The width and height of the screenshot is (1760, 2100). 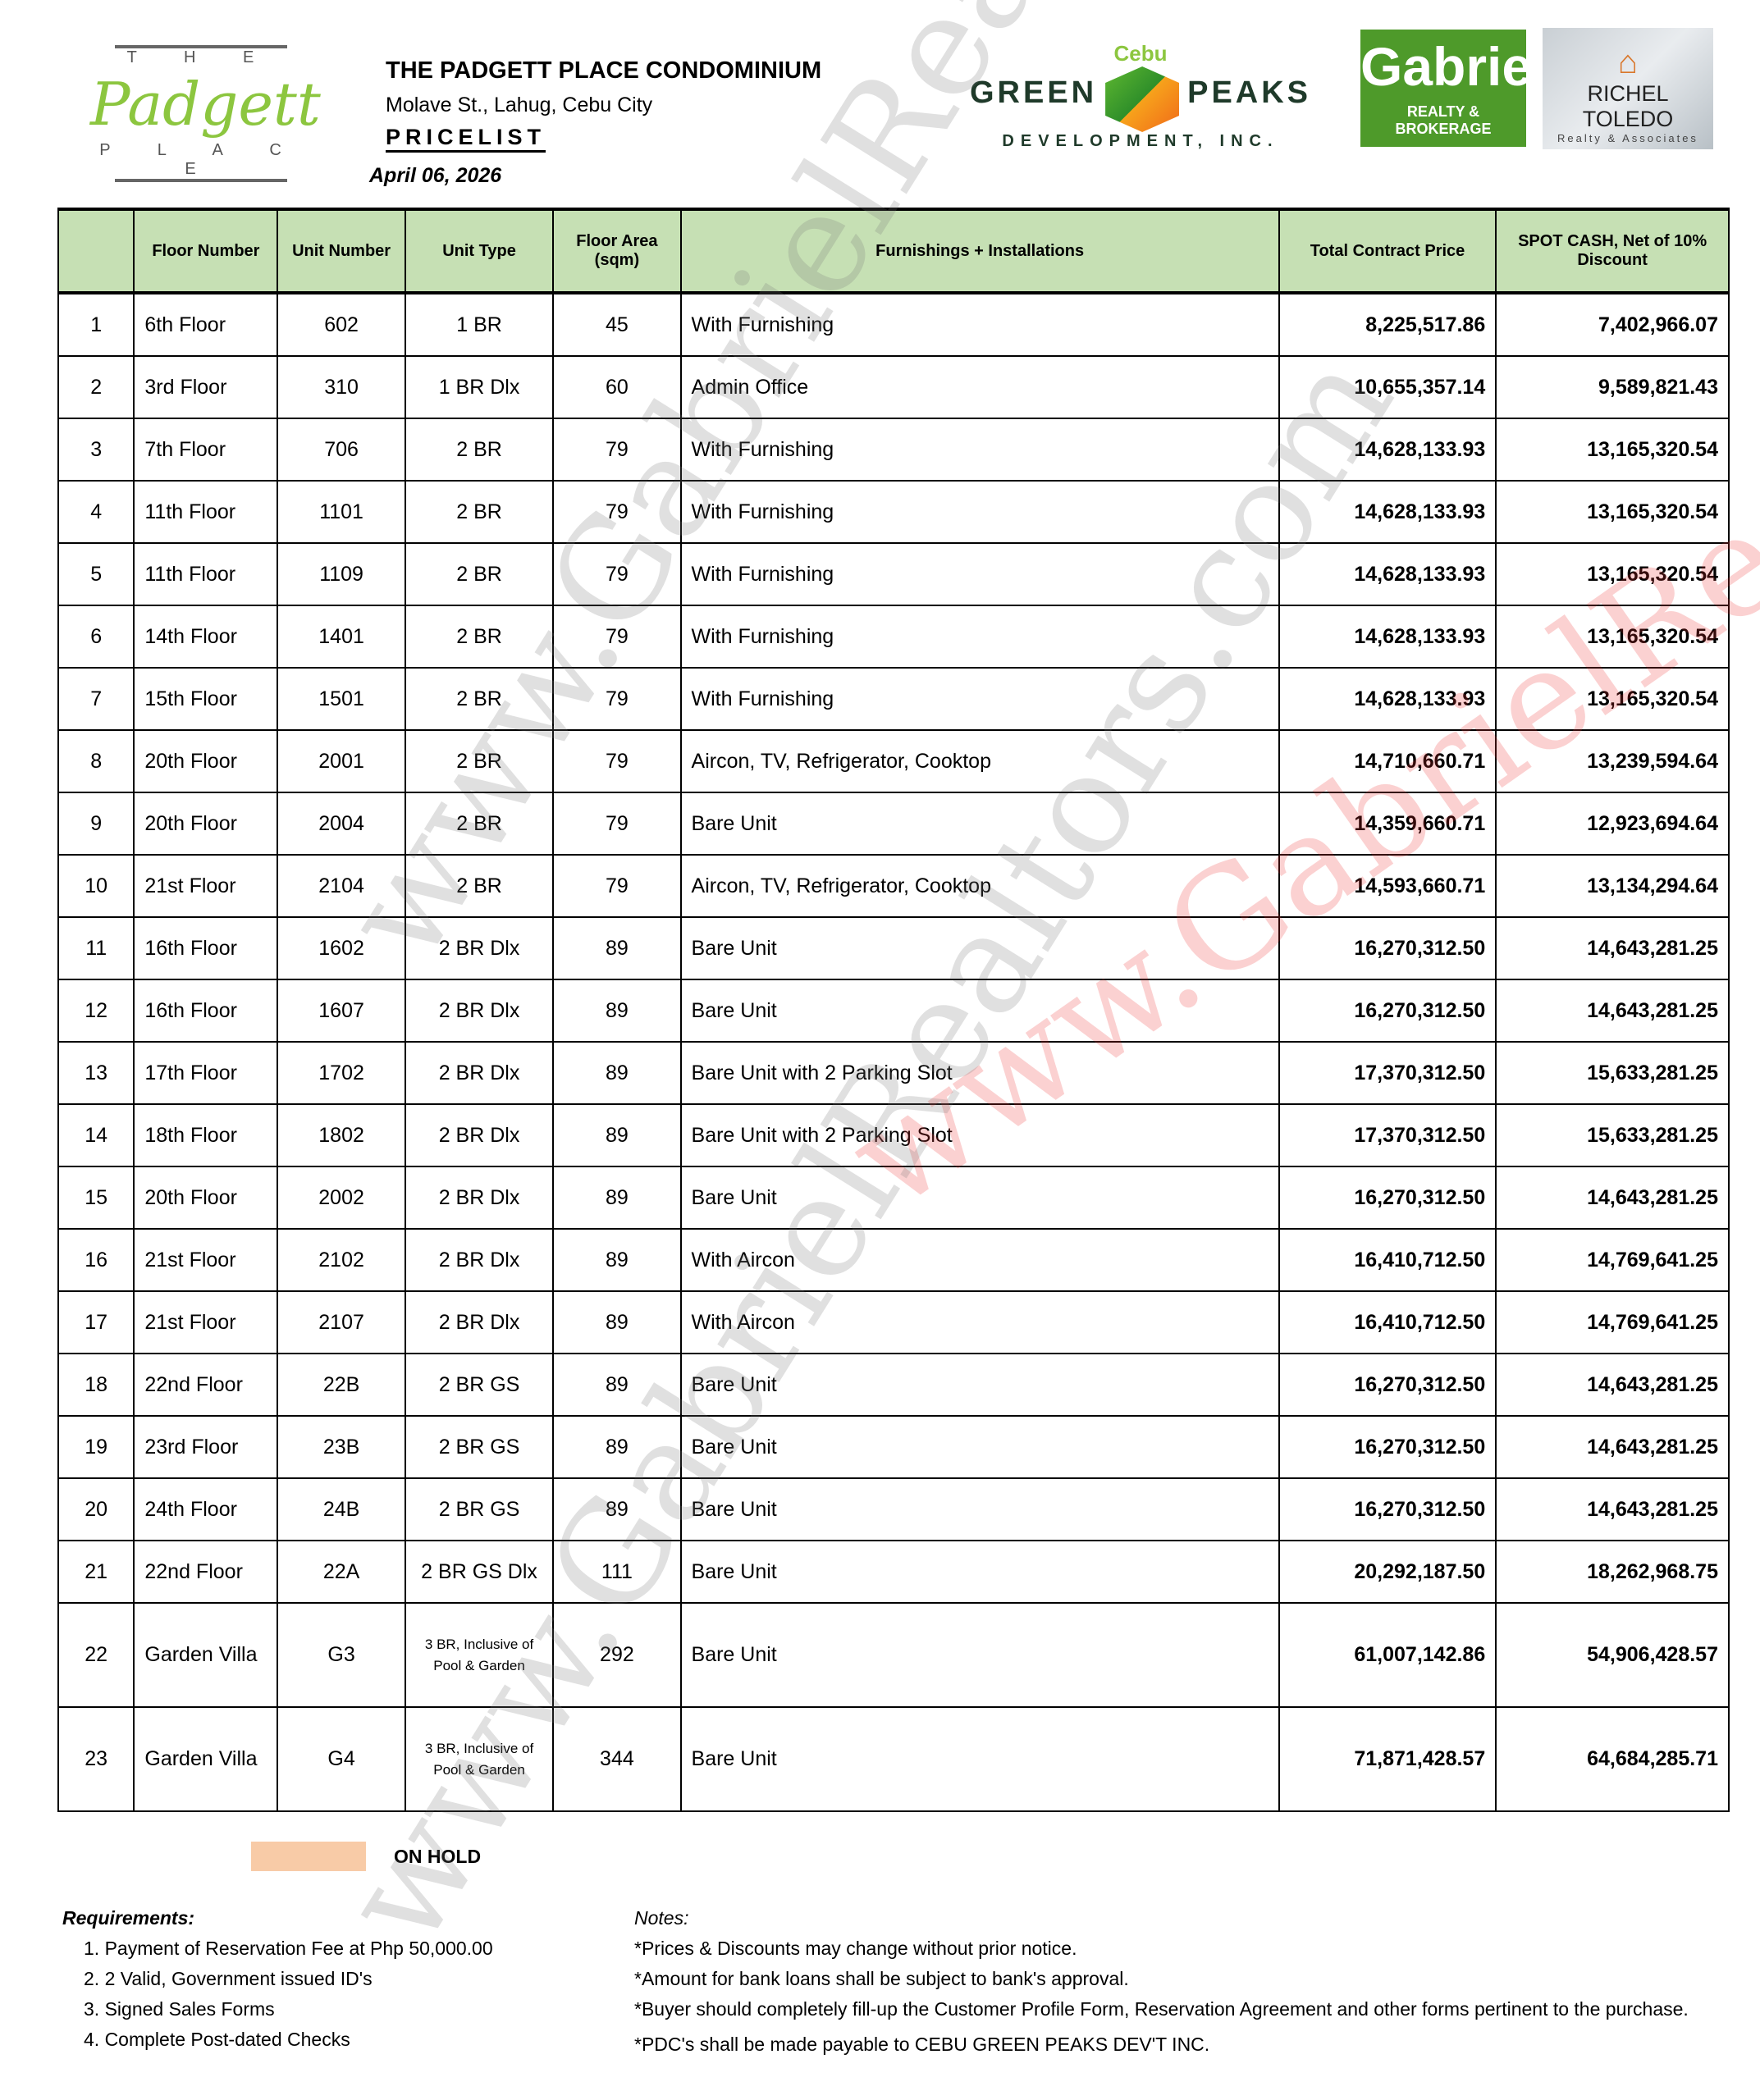 What do you see at coordinates (1387, 1572) in the screenshot?
I see `total-contract-price: 20,292,187.50` at bounding box center [1387, 1572].